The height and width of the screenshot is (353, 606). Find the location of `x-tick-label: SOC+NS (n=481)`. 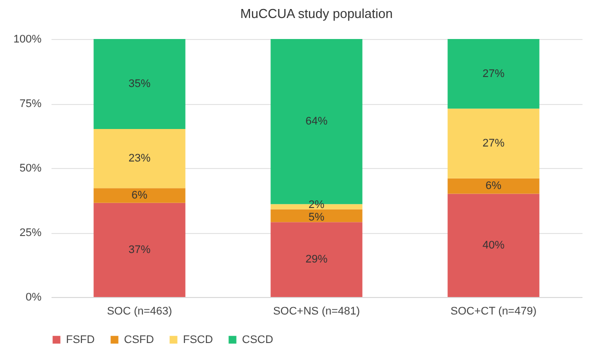

x-tick-label: SOC+NS (n=481) is located at coordinates (316, 312).